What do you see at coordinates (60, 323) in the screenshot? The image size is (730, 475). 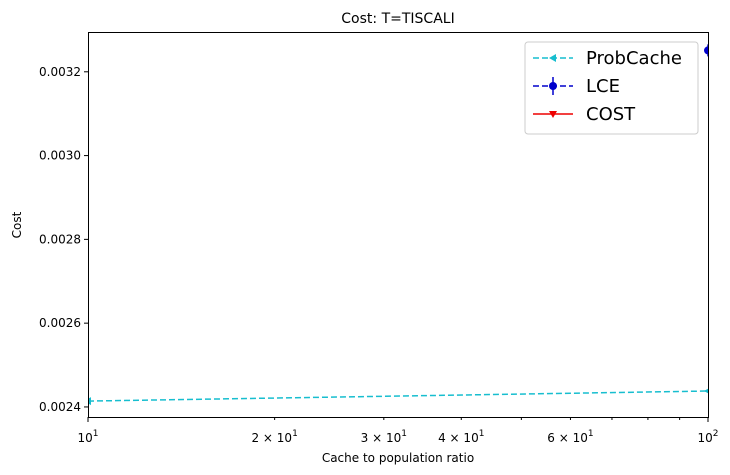 I see `y-tick-label: 0.0026` at bounding box center [60, 323].